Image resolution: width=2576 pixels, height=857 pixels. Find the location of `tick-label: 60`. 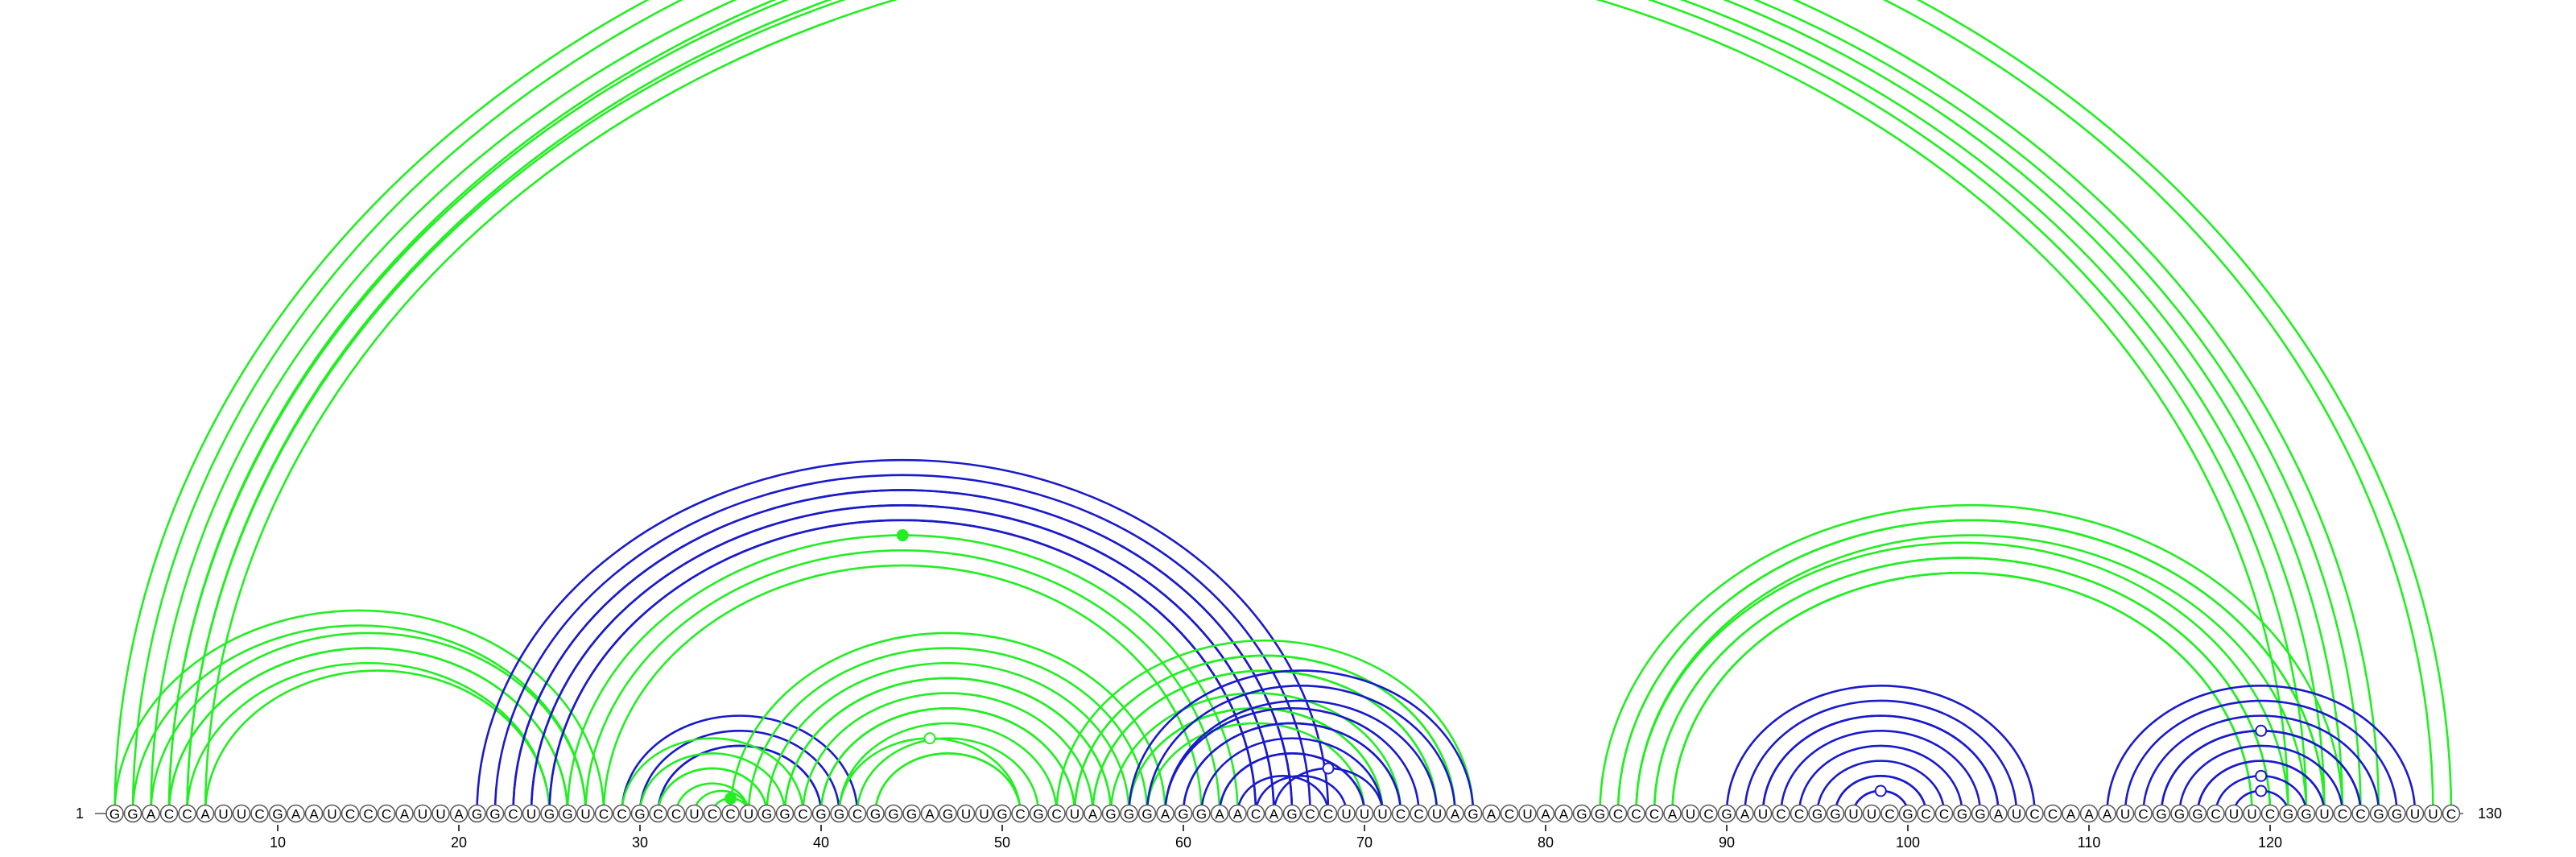

tick-label: 60 is located at coordinates (1183, 843).